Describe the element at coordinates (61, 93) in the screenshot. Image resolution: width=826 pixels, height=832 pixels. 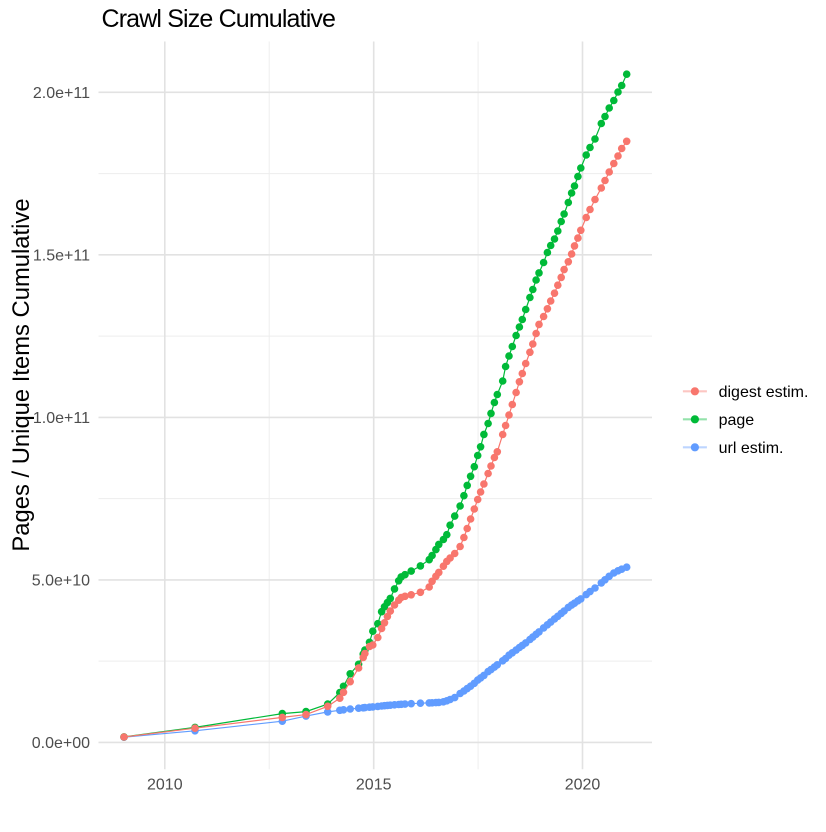
I see `svg-text: 2.0e+11` at that location.